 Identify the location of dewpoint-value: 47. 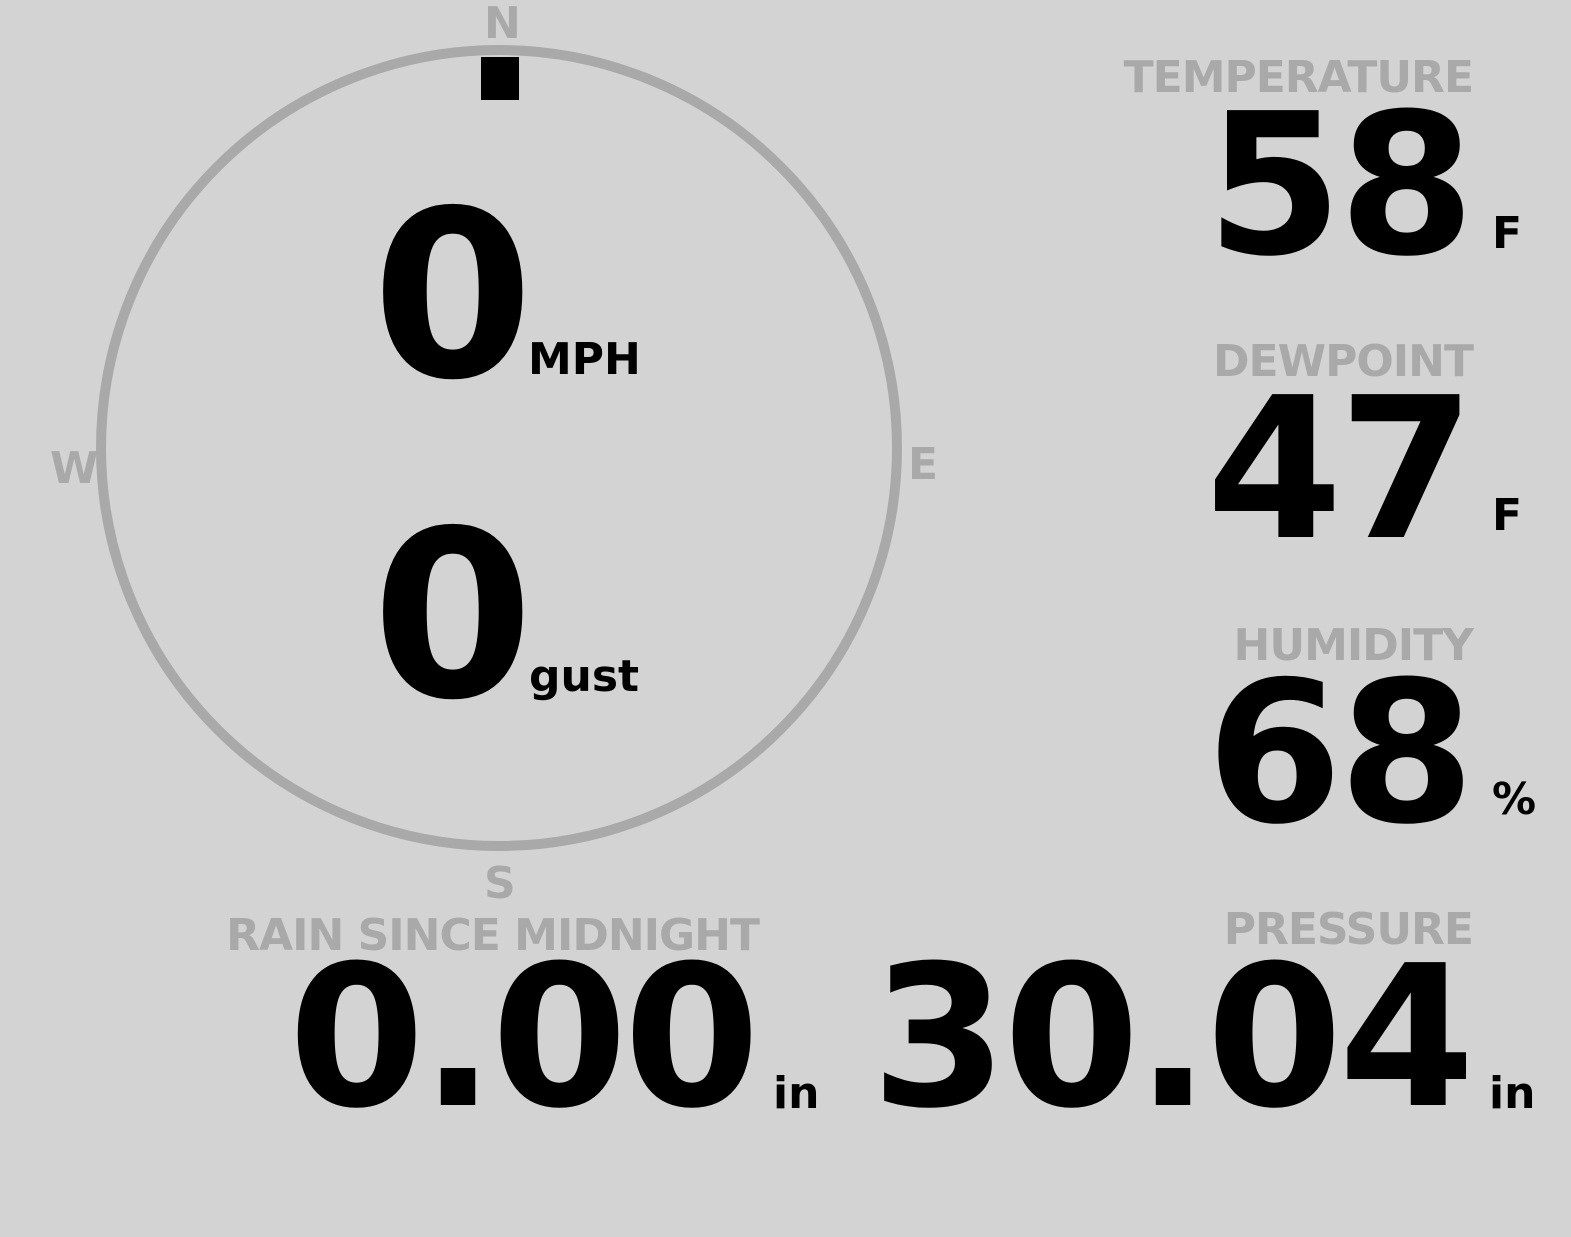
(1340, 470).